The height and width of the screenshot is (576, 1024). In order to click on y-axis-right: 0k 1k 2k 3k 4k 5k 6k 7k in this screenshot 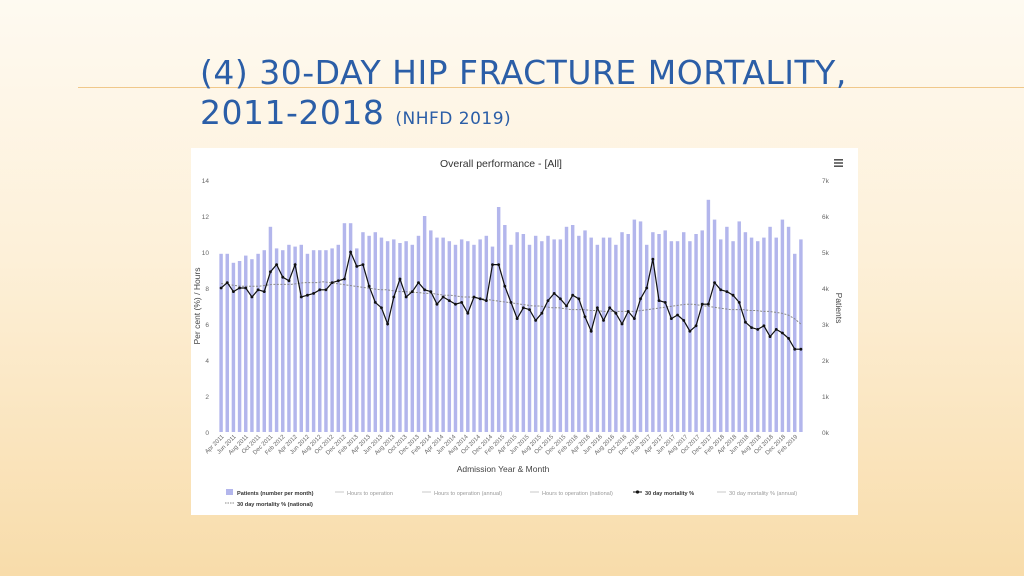, I will do `click(826, 307)`.